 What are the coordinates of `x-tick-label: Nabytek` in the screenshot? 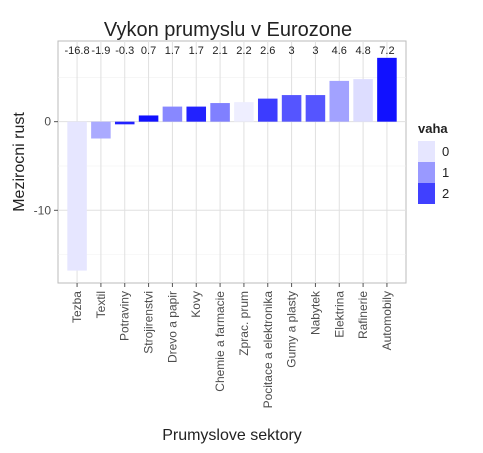 It's located at (315, 312).